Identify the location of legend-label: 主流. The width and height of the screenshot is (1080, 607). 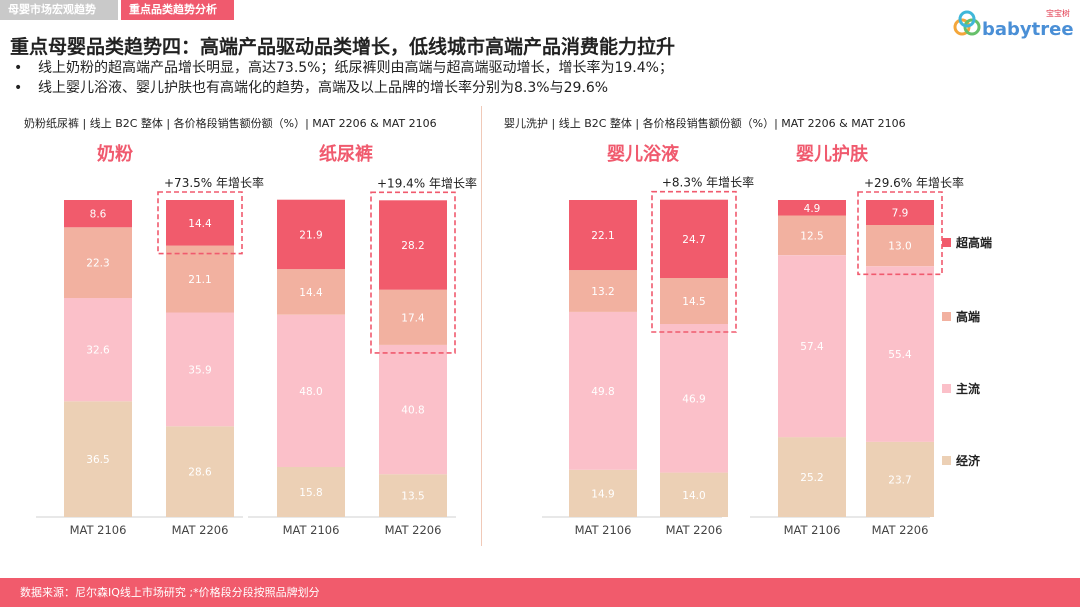
(968, 388).